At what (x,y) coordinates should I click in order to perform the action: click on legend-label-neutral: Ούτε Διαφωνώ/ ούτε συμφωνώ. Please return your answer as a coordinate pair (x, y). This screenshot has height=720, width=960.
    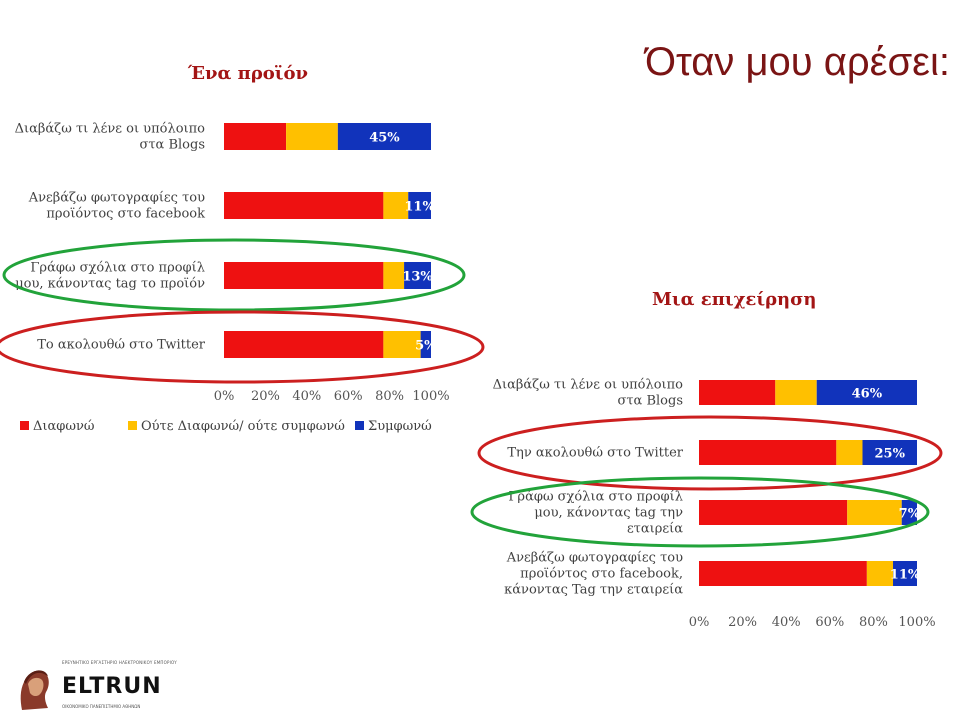
    Looking at the image, I should click on (243, 426).